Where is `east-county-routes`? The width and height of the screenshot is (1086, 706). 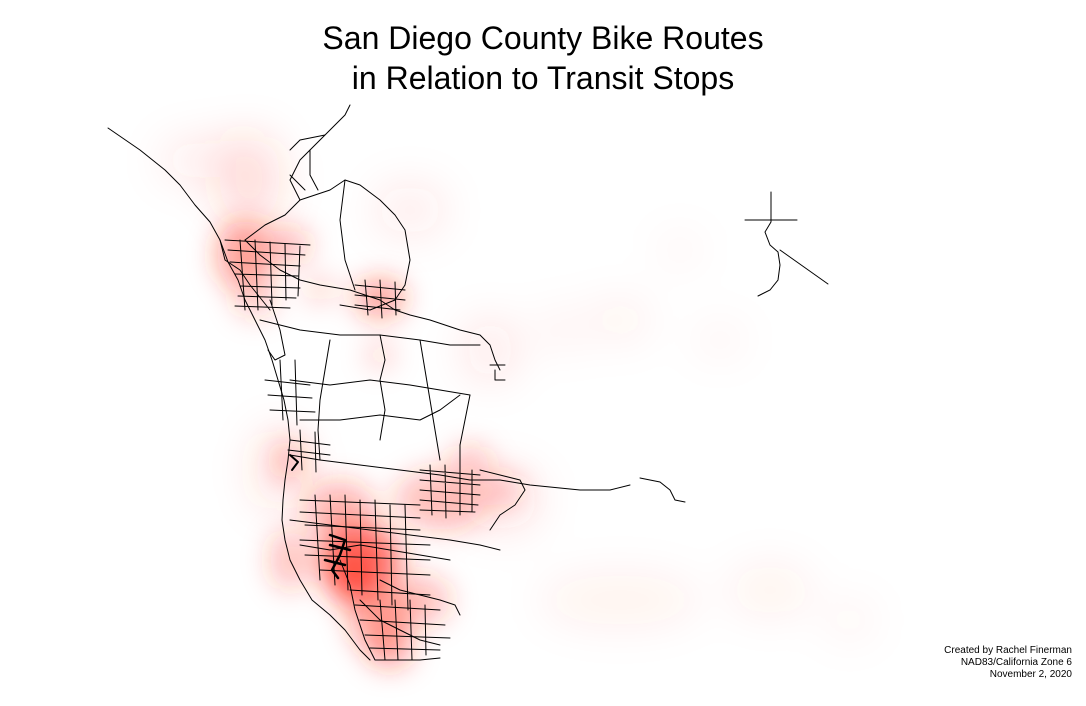
east-county-routes is located at coordinates (786, 244).